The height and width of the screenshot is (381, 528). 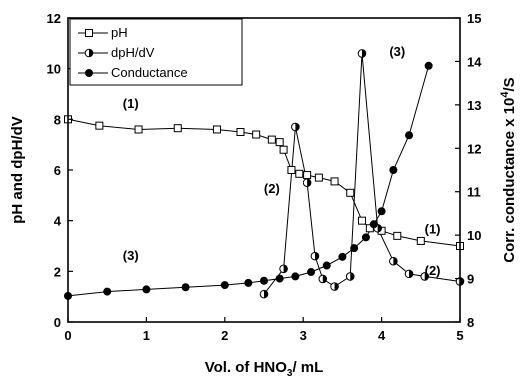 What do you see at coordinates (224, 335) in the screenshot?
I see `x-tick-label: 2` at bounding box center [224, 335].